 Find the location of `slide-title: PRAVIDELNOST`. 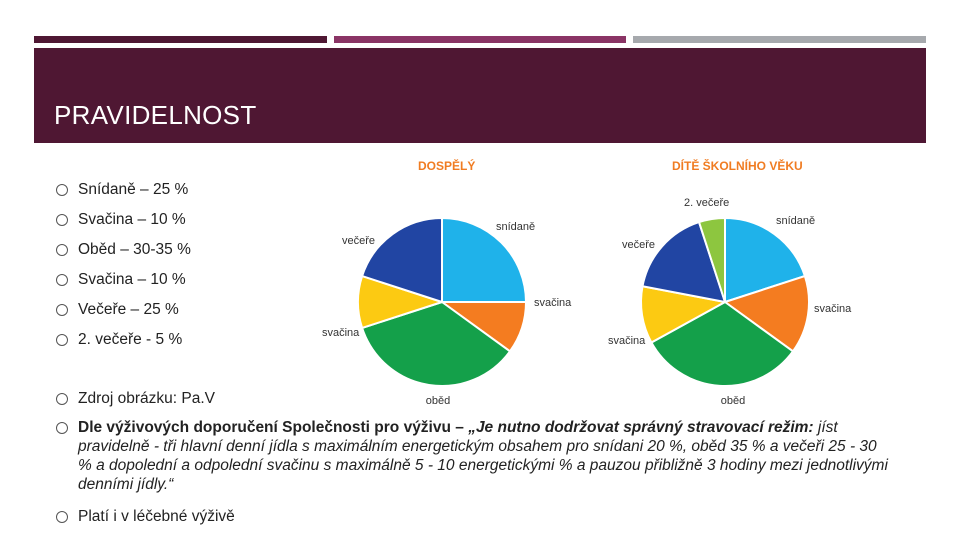

slide-title: PRAVIDELNOST is located at coordinates (155, 115).